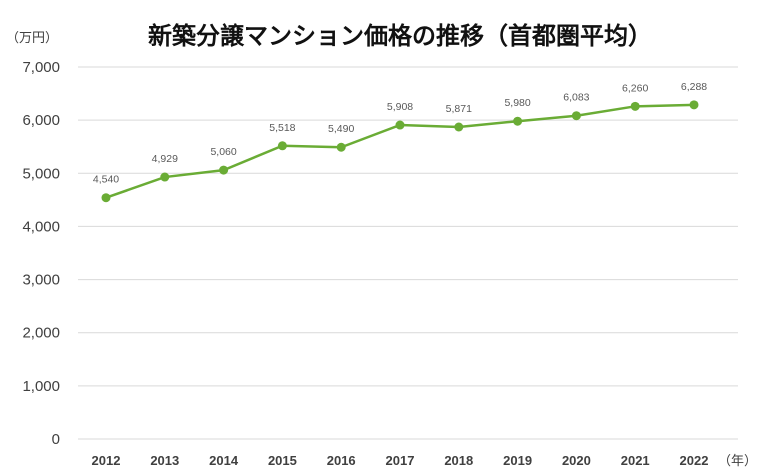 The height and width of the screenshot is (475, 768). What do you see at coordinates (694, 460) in the screenshot?
I see `x-tick-label: 2022` at bounding box center [694, 460].